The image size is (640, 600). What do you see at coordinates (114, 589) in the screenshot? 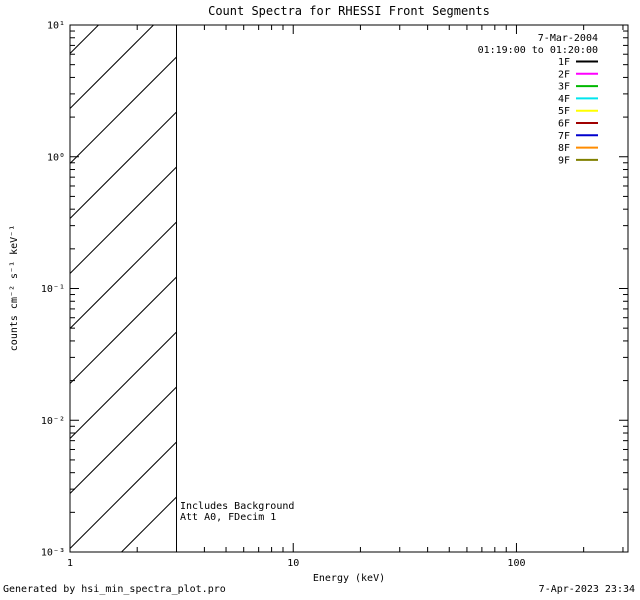
I see `generator-credit: Generated by hsi_min_spectra_plot.pro` at bounding box center [114, 589].